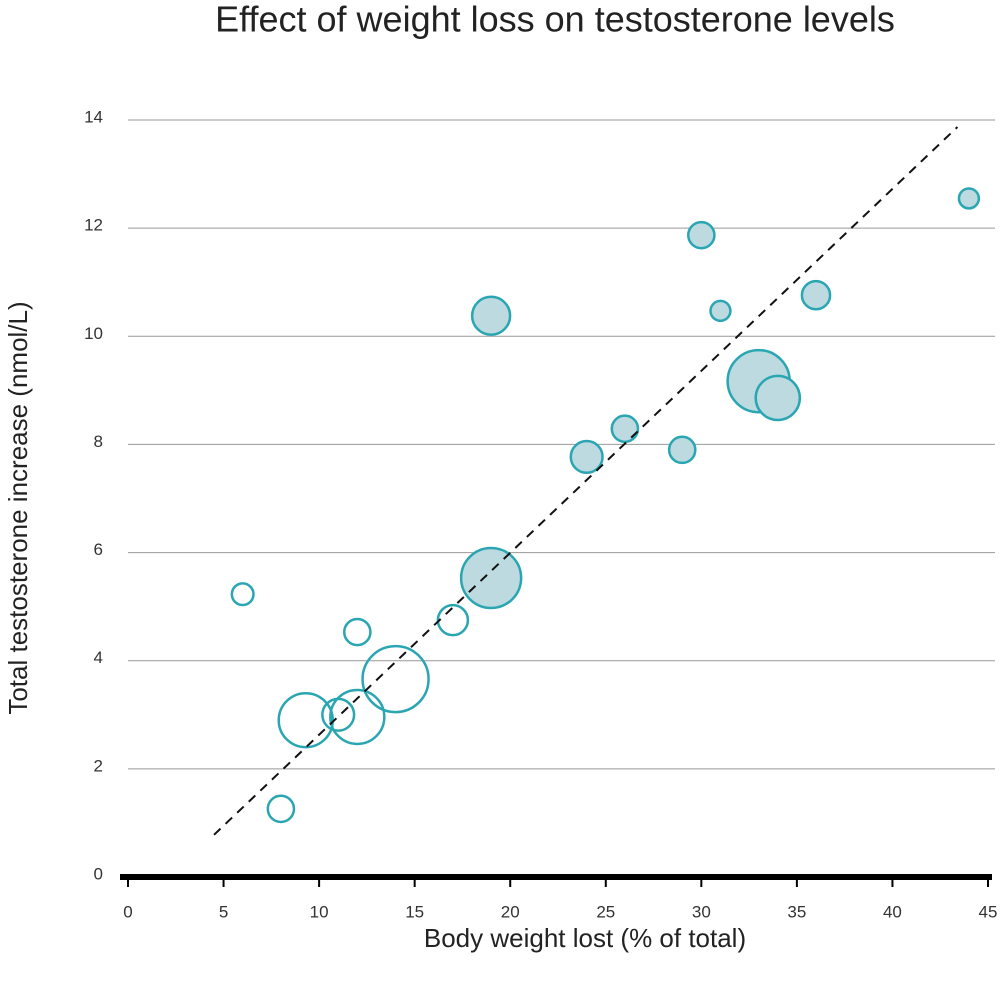  What do you see at coordinates (701, 911) in the screenshot?
I see `x-tick-label: 30` at bounding box center [701, 911].